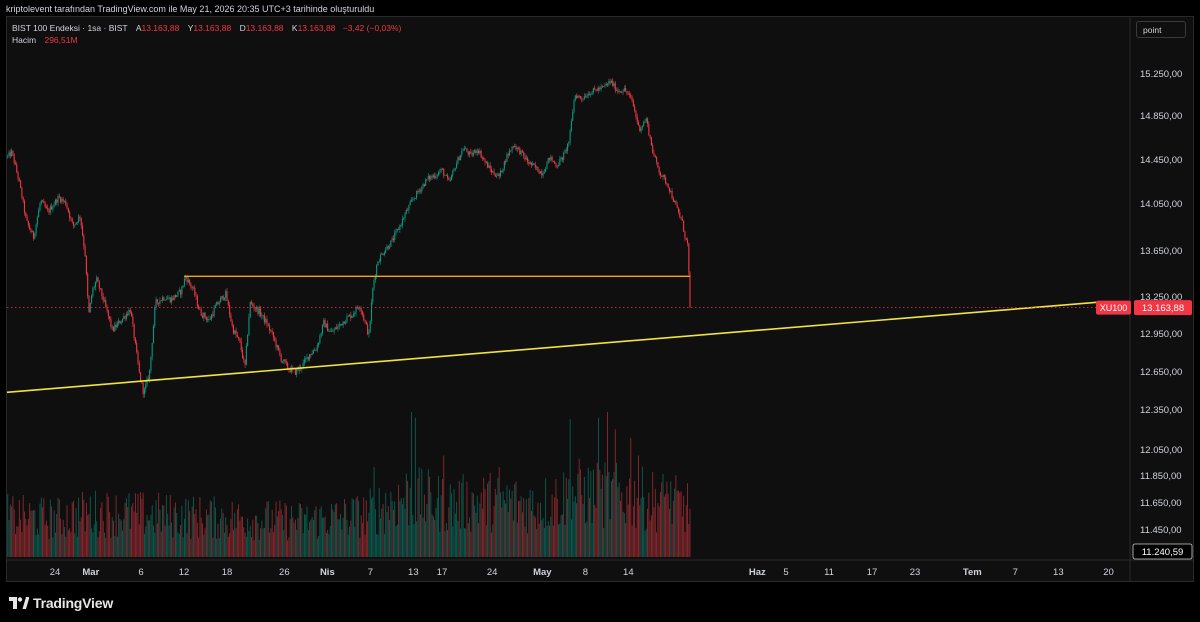 This screenshot has width=1200, height=622. I want to click on support-trendline, so click(554, 347).